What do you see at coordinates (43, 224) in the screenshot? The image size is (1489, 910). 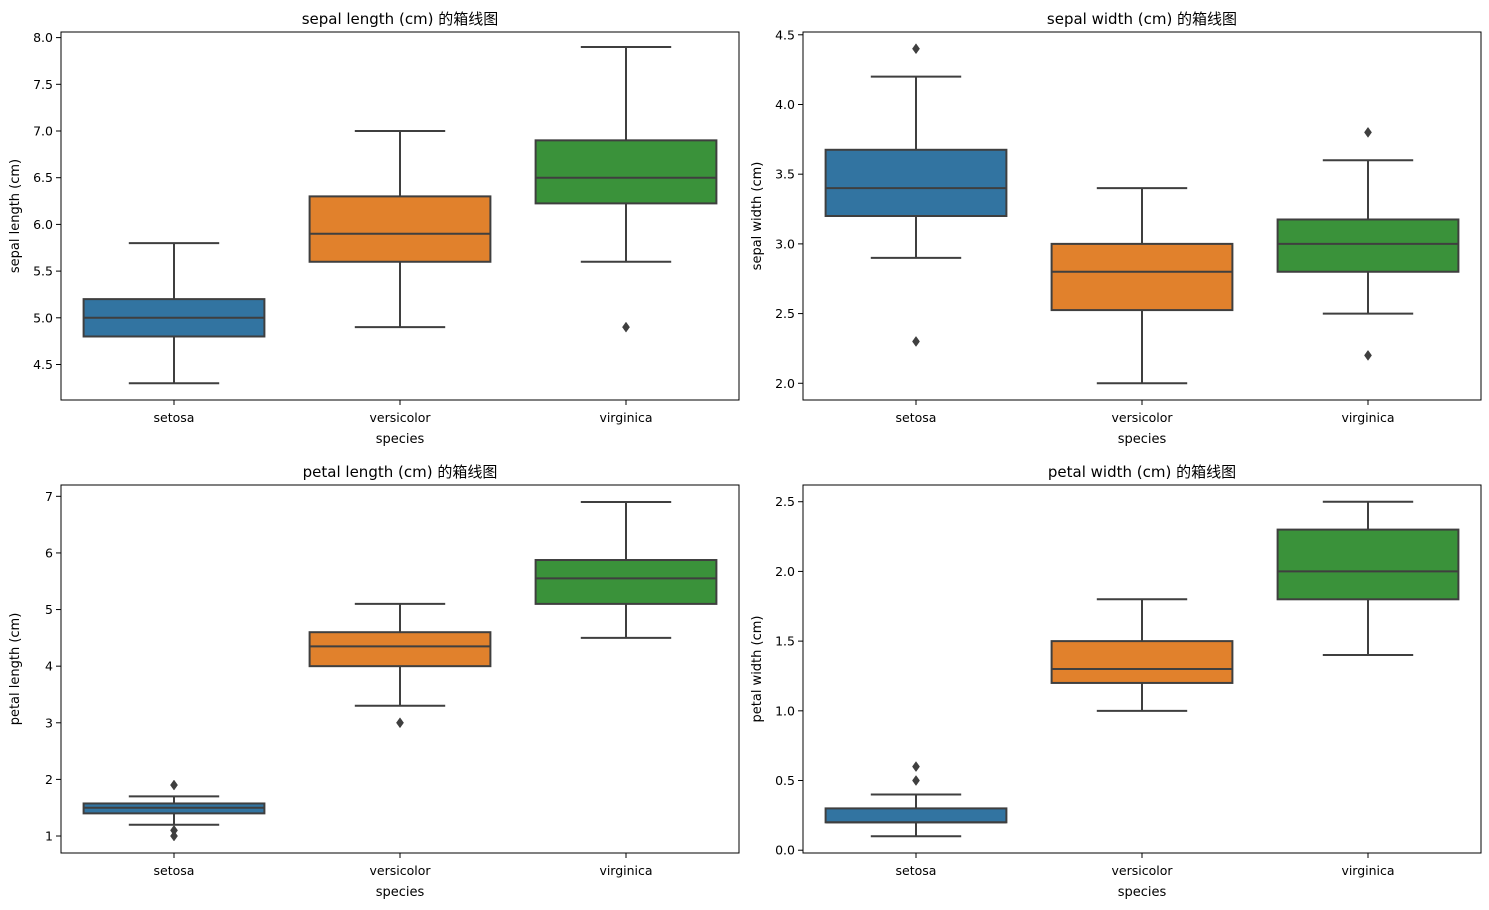 I see `y-tick-label: 6.0` at bounding box center [43, 224].